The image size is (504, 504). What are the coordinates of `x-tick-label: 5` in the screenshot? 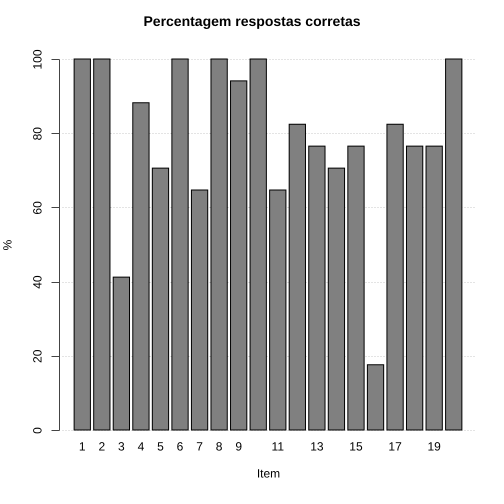 It's located at (160, 447).